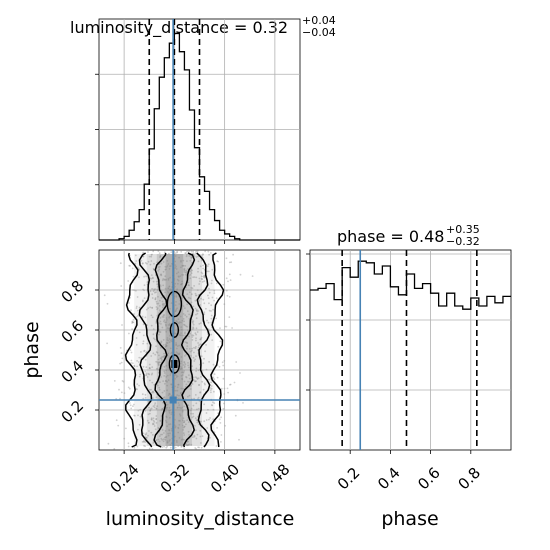 This screenshot has width=550, height=550. I want to click on joint-grid, so click(199, 350).